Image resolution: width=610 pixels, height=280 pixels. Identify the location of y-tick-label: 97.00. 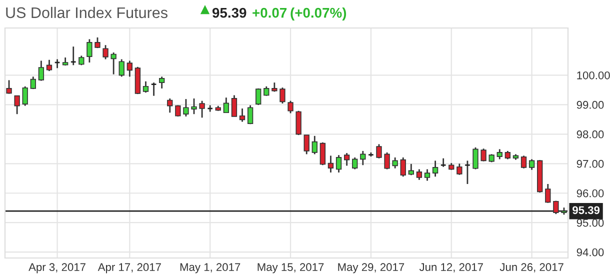
(590, 164).